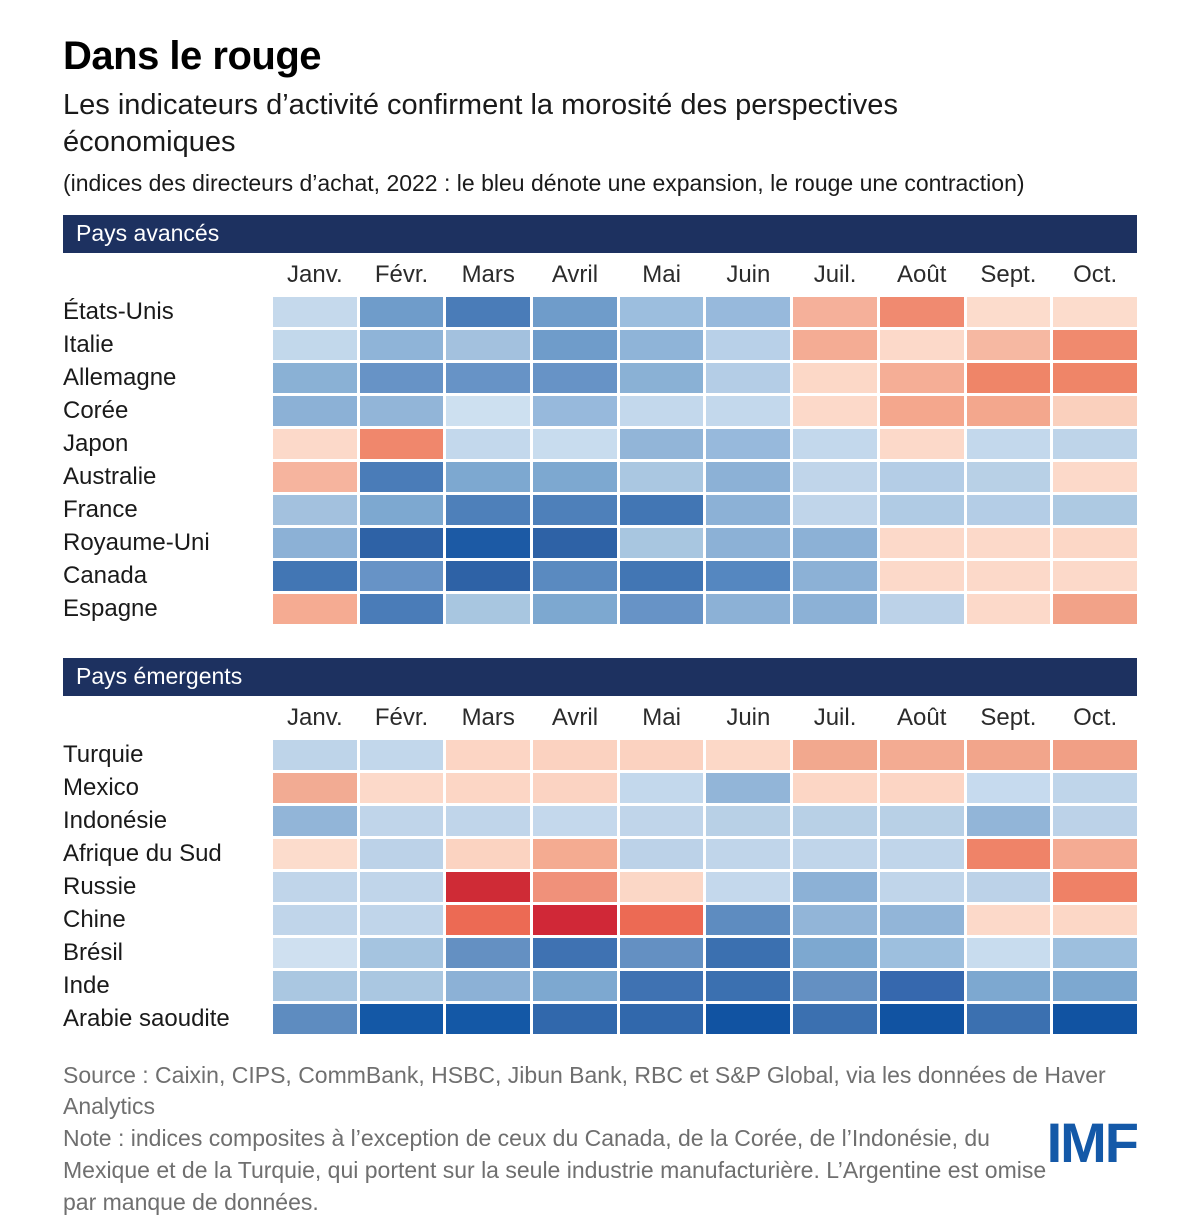 This screenshot has height=1218, width=1200. What do you see at coordinates (105, 575) in the screenshot?
I see `row-label: Canada` at bounding box center [105, 575].